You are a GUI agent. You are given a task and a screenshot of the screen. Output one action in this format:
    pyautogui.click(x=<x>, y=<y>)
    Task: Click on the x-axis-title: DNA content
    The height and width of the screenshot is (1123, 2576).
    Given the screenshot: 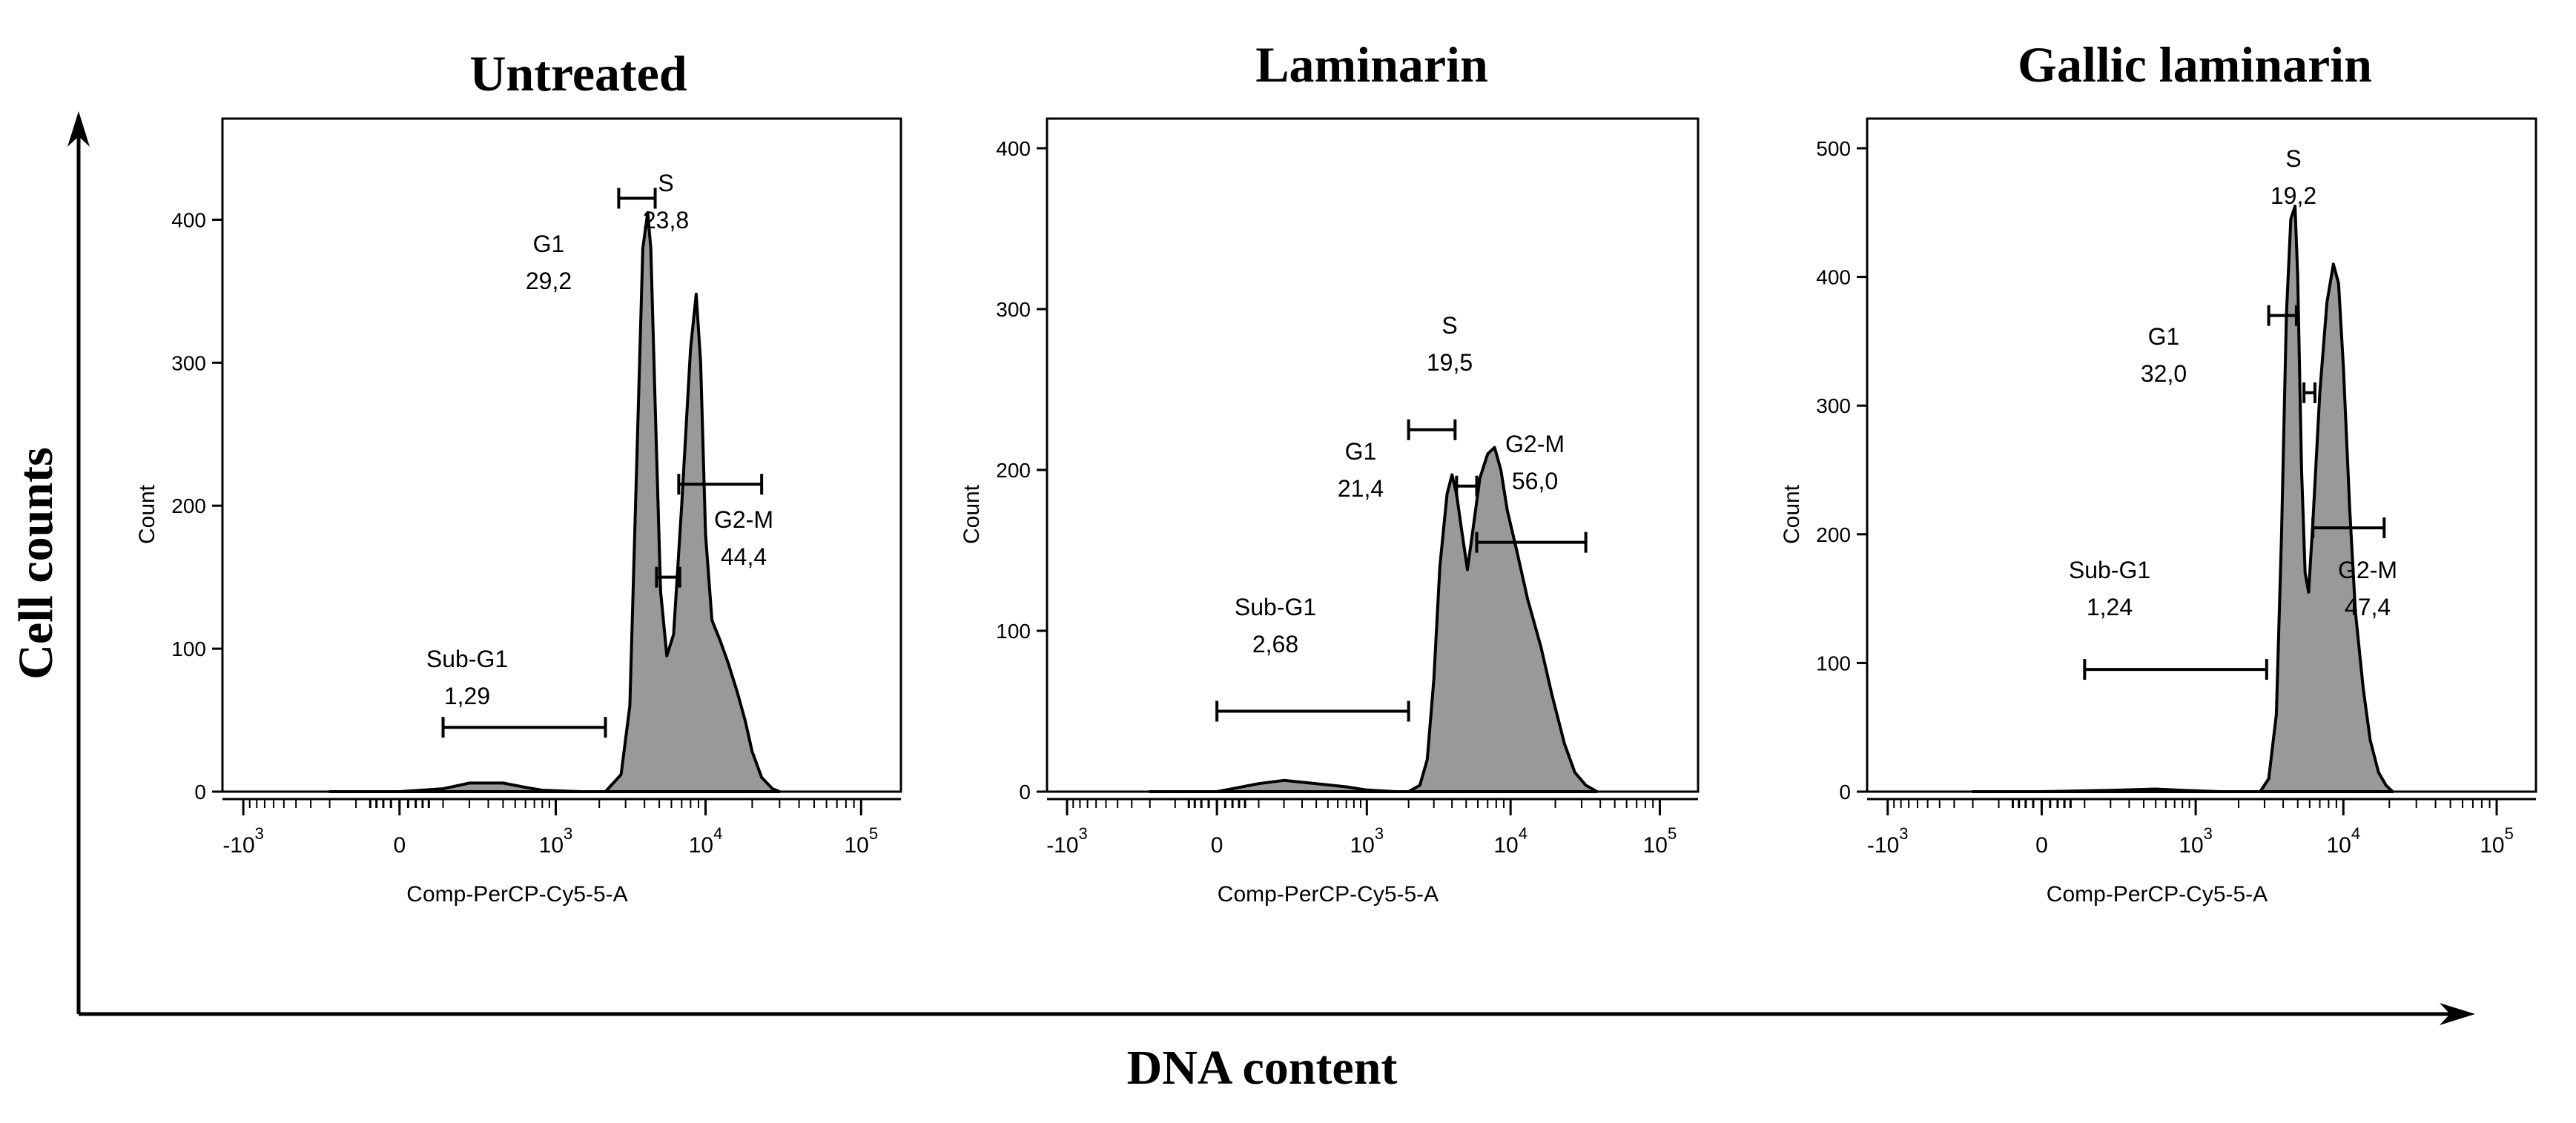 What is the action you would take?
    pyautogui.click(x=1262, y=1068)
    